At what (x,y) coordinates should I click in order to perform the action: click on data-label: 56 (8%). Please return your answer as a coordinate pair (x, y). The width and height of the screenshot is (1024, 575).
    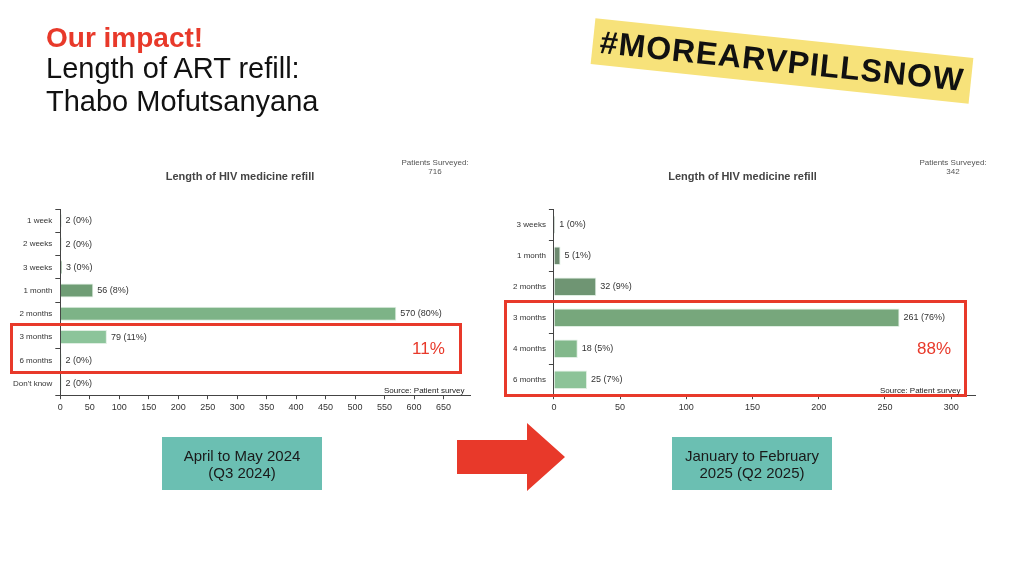
    Looking at the image, I should click on (113, 290).